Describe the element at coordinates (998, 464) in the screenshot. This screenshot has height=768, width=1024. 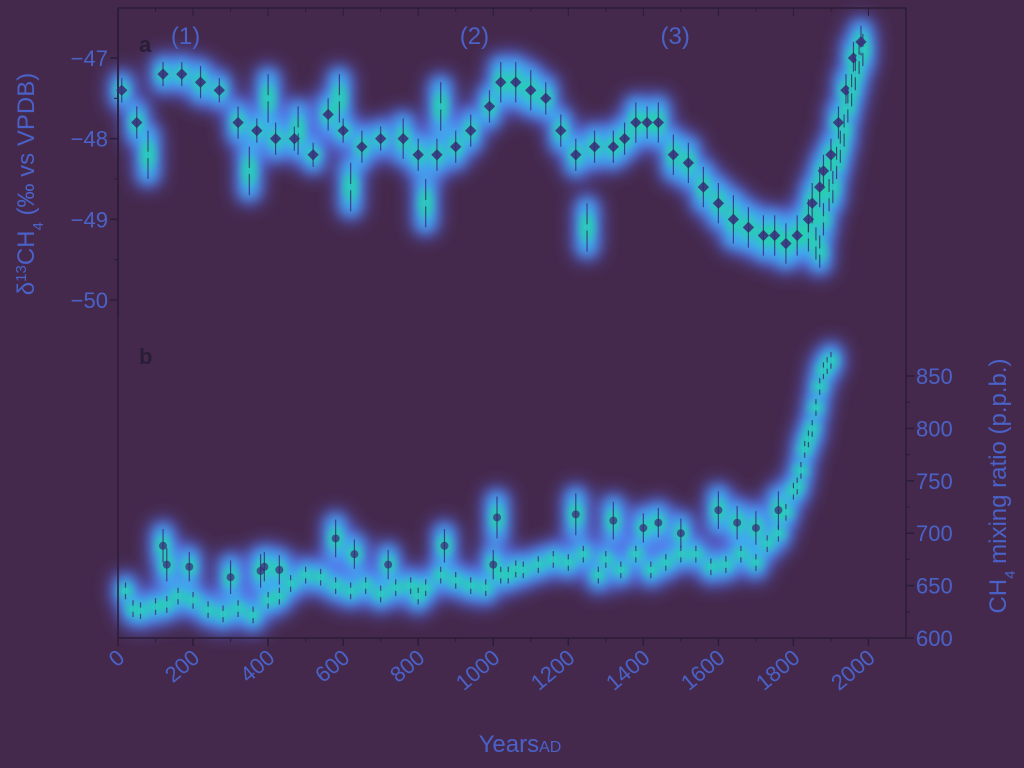
I see `y-title-b-part-2: mixing ratio (p.p.b.)` at that location.